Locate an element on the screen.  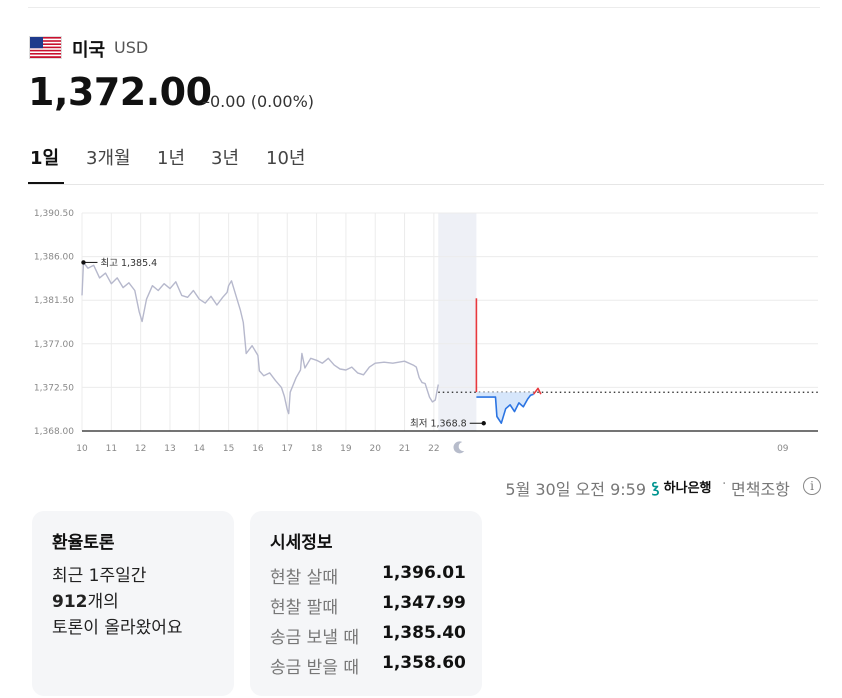
disclaimer-link: 면책조항 is located at coordinates (760, 489).